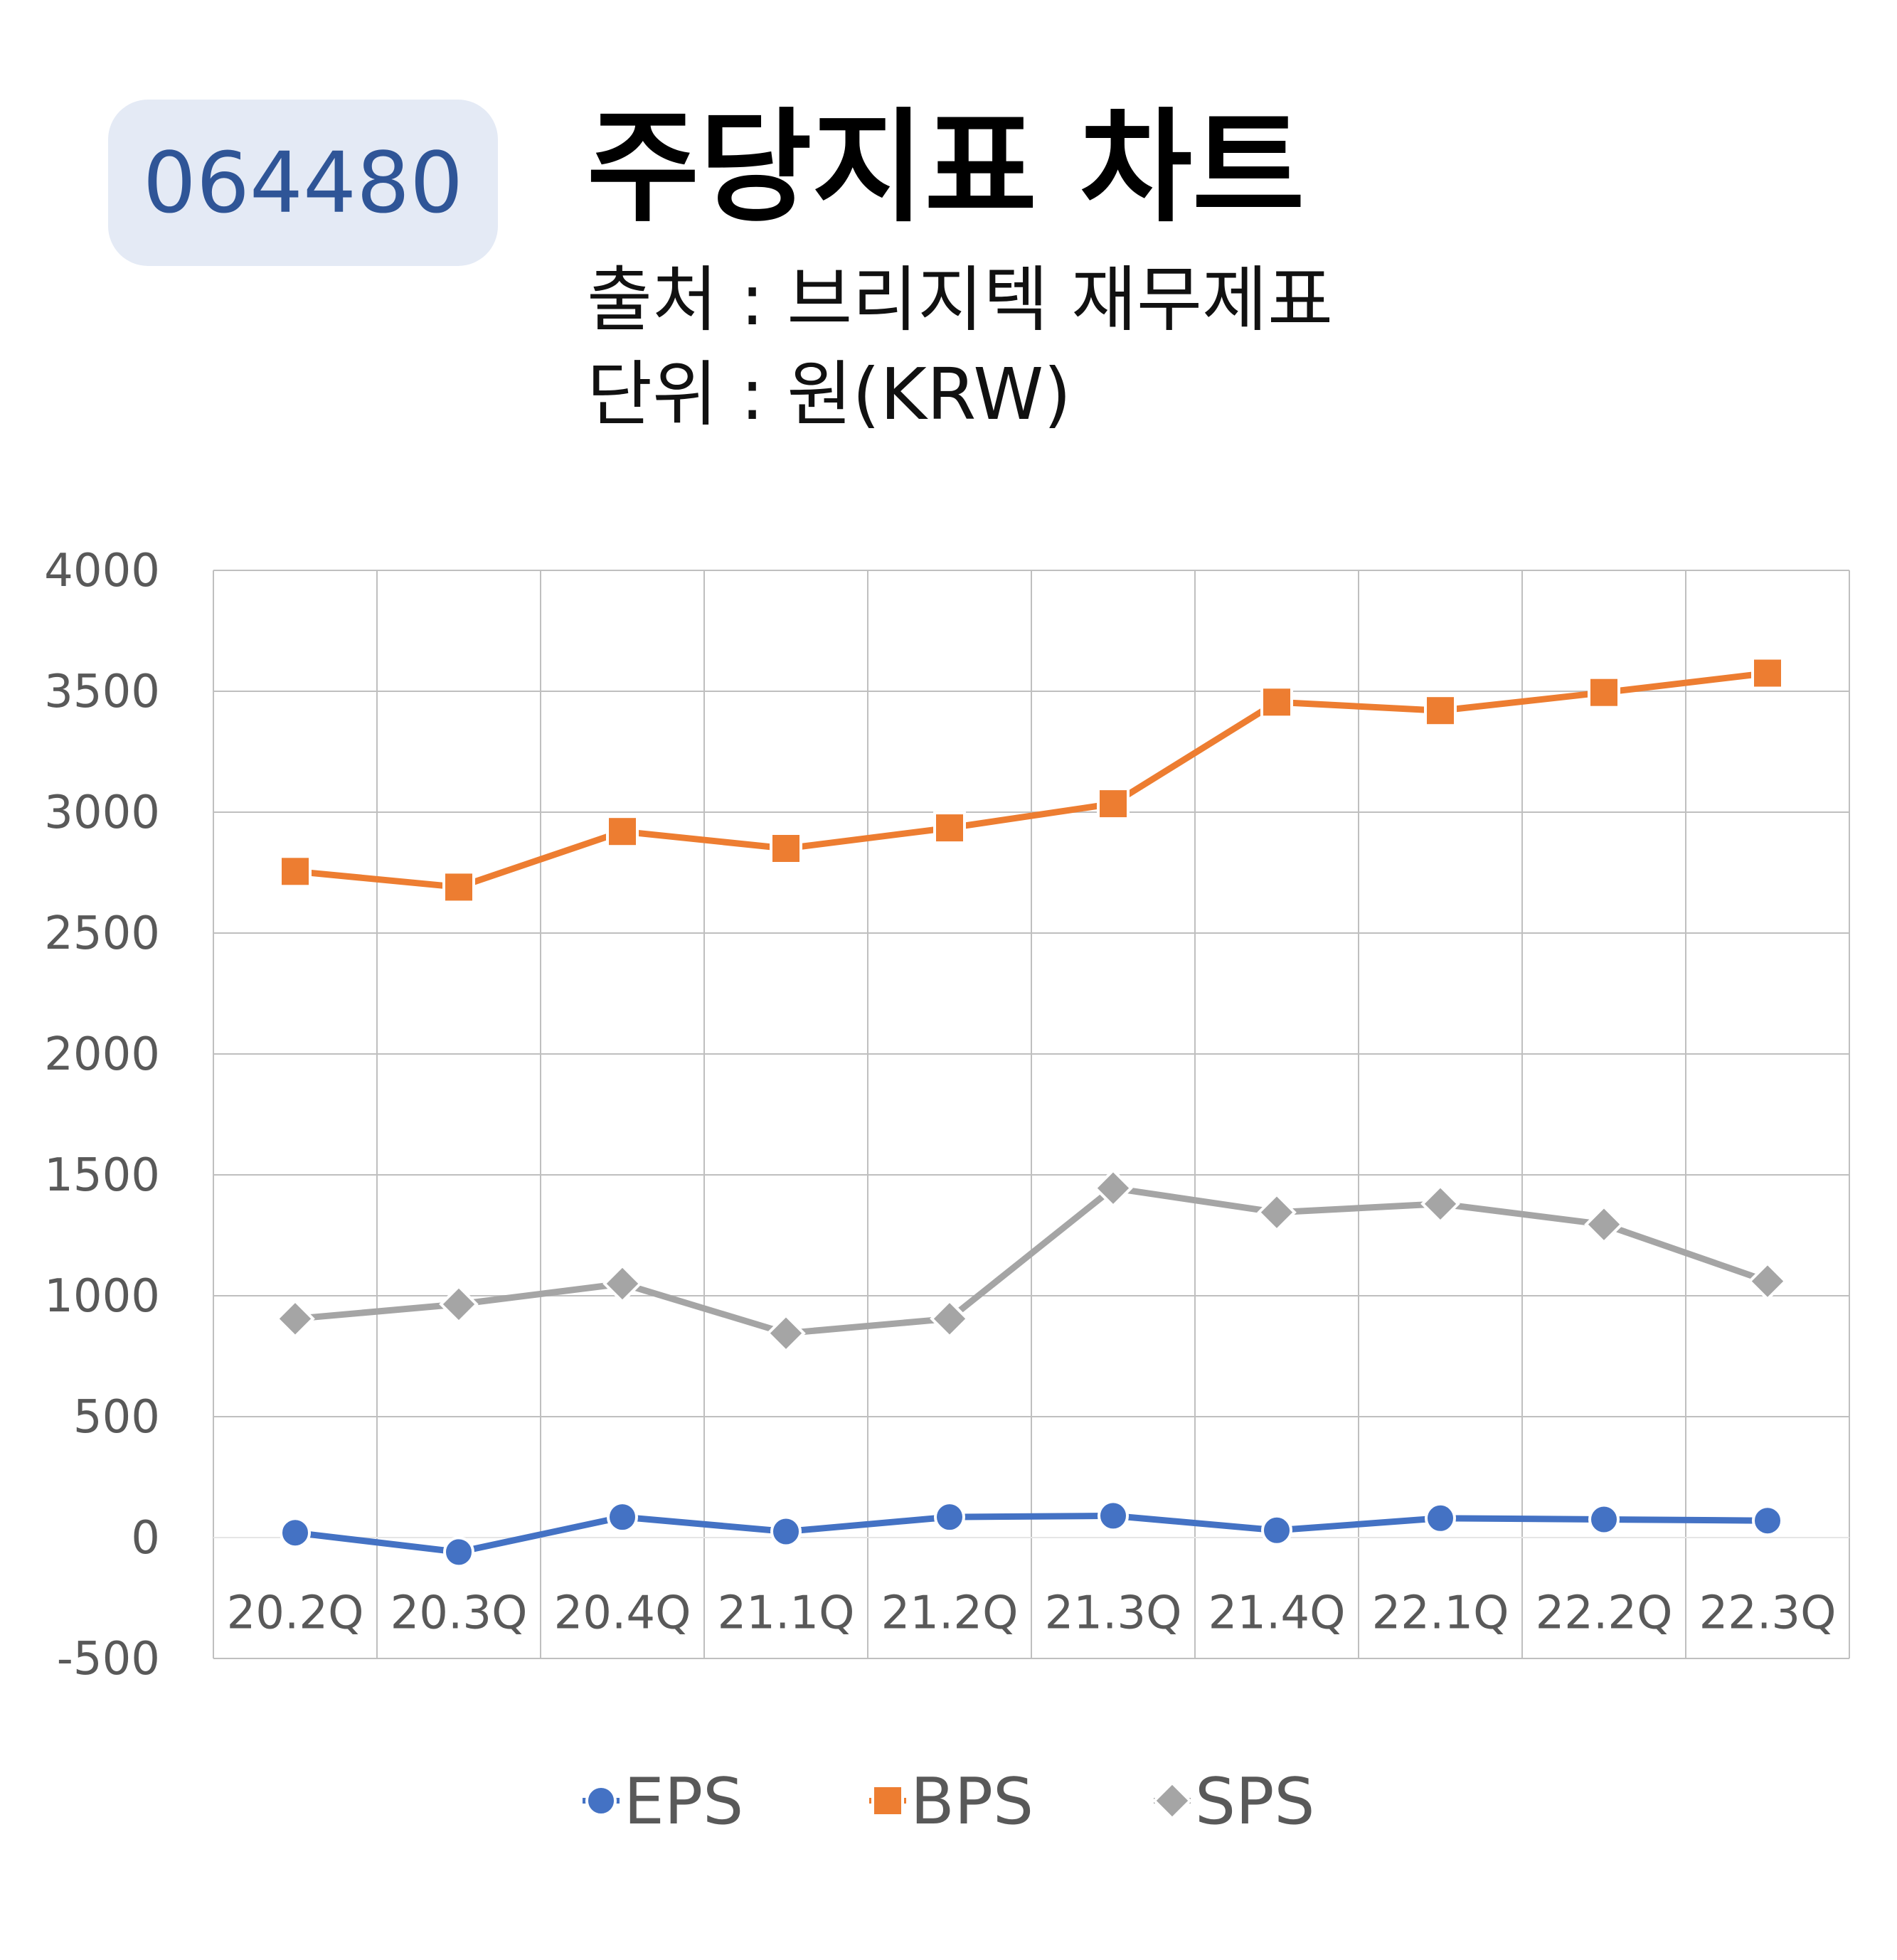 The width and height of the screenshot is (1897, 1960). Describe the element at coordinates (1440, 1613) in the screenshot. I see `x-tick-label: 22.1Q` at that location.